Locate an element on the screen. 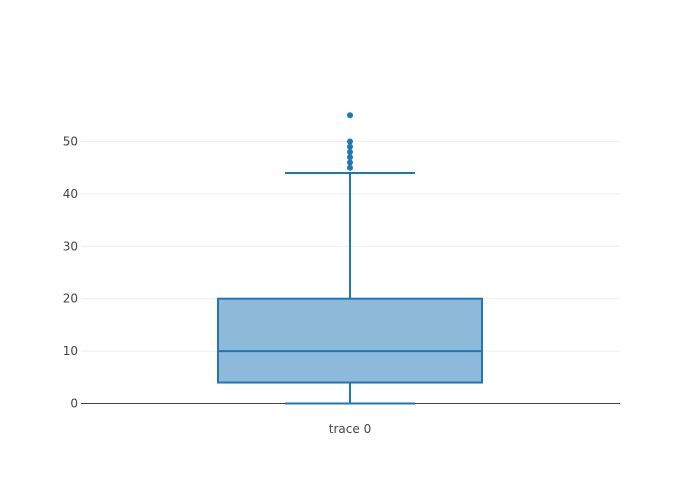  y-tick-label: 40 is located at coordinates (70, 194).